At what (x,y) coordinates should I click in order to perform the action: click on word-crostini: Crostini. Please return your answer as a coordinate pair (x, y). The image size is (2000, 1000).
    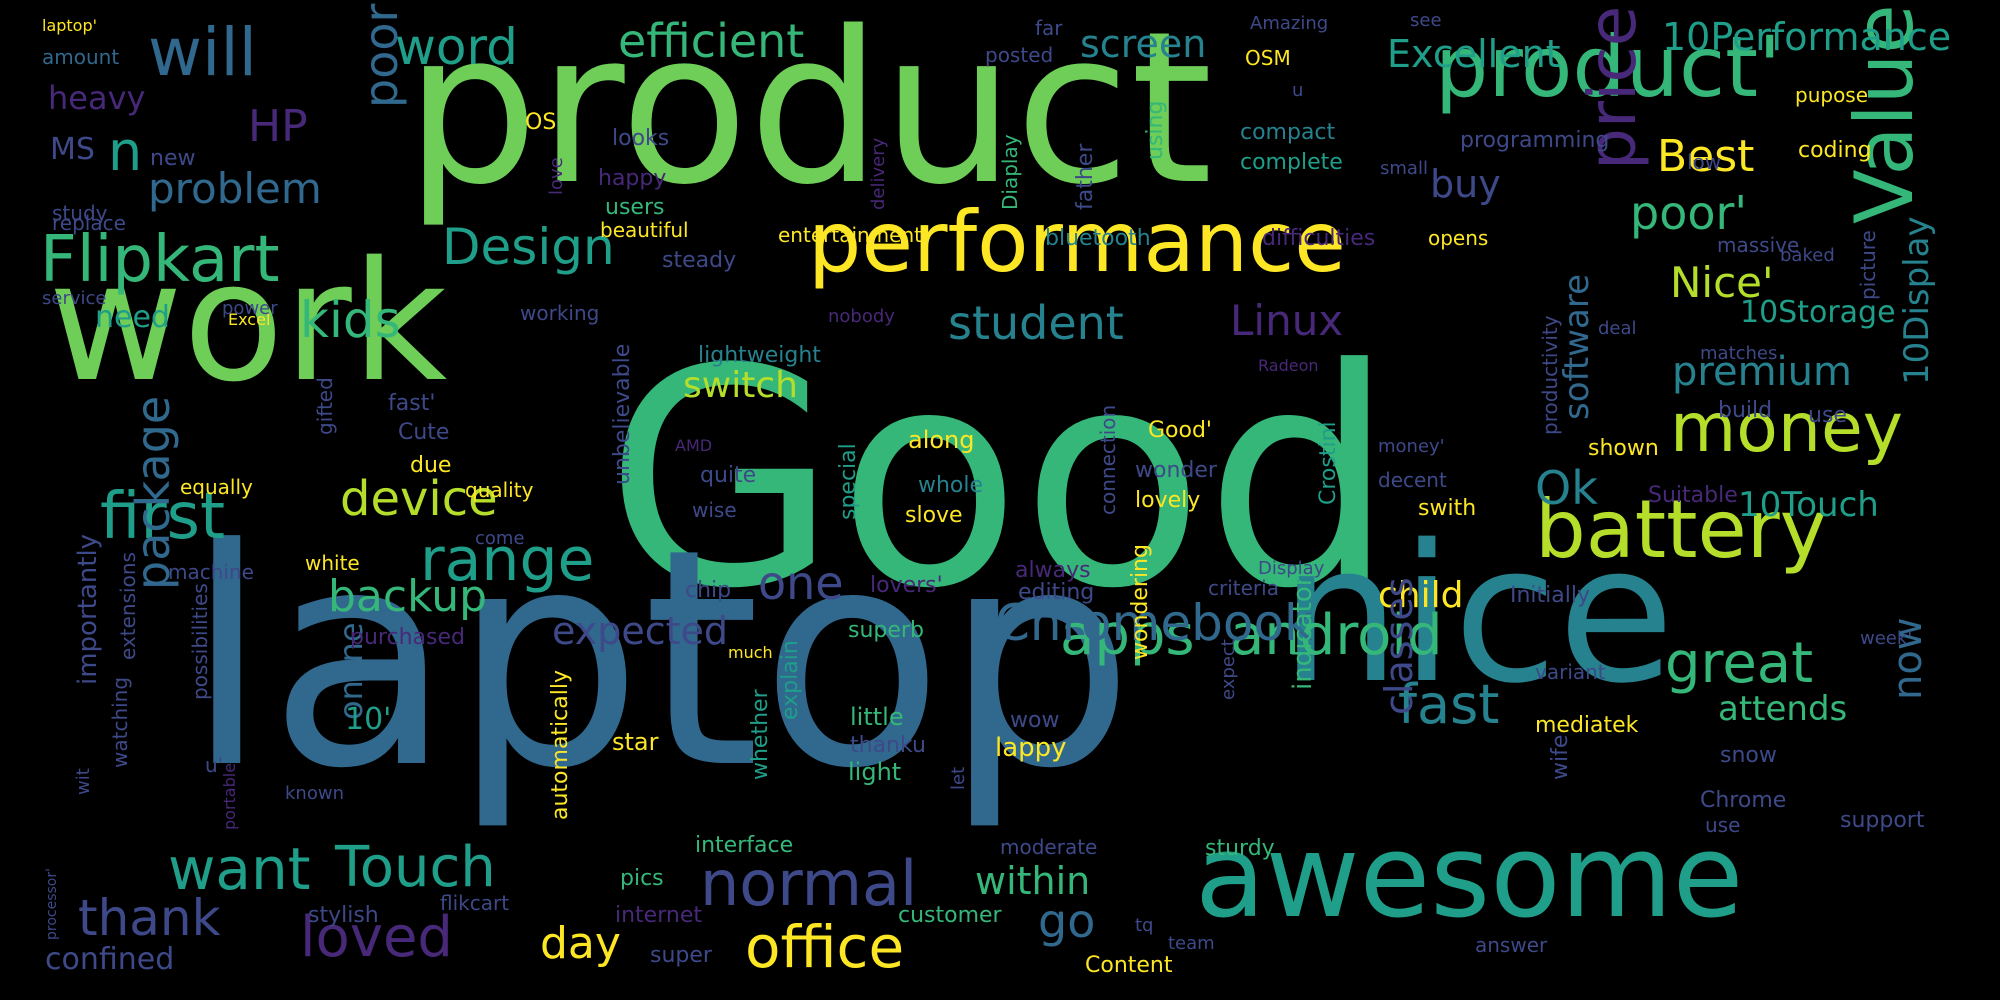
    Looking at the image, I should click on (1328, 463).